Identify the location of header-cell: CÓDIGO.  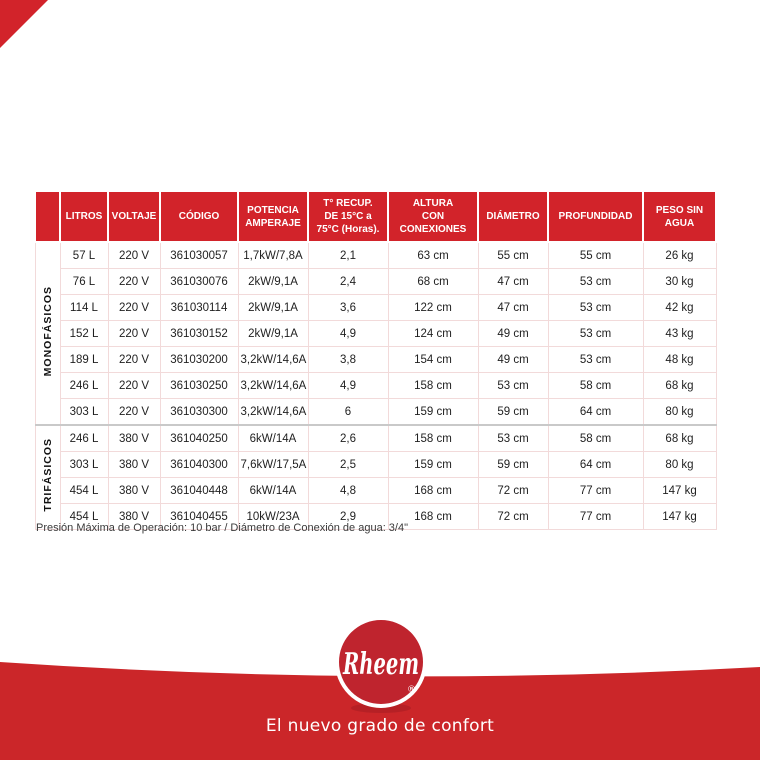
(199, 216).